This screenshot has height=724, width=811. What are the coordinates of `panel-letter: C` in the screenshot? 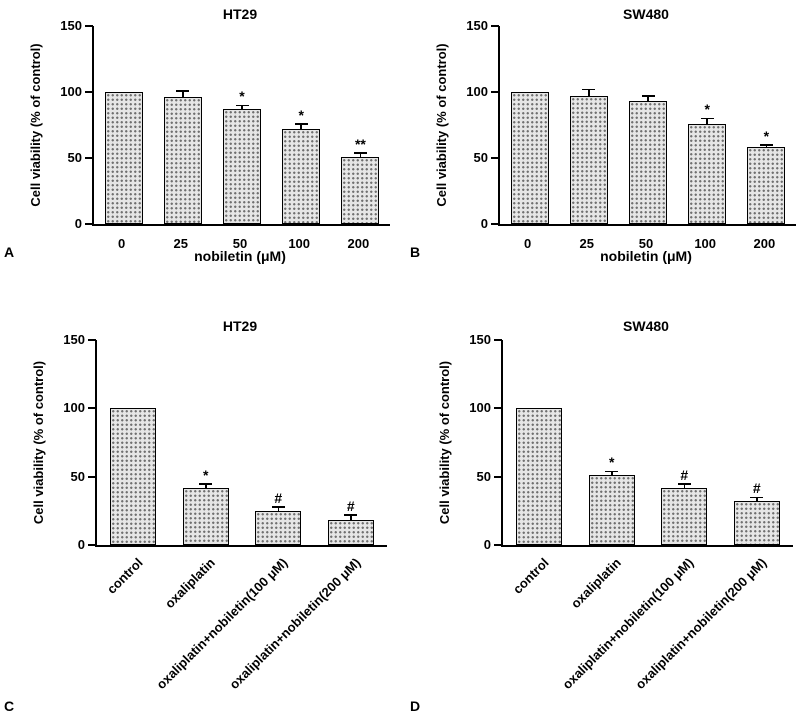 It's located at (9, 706).